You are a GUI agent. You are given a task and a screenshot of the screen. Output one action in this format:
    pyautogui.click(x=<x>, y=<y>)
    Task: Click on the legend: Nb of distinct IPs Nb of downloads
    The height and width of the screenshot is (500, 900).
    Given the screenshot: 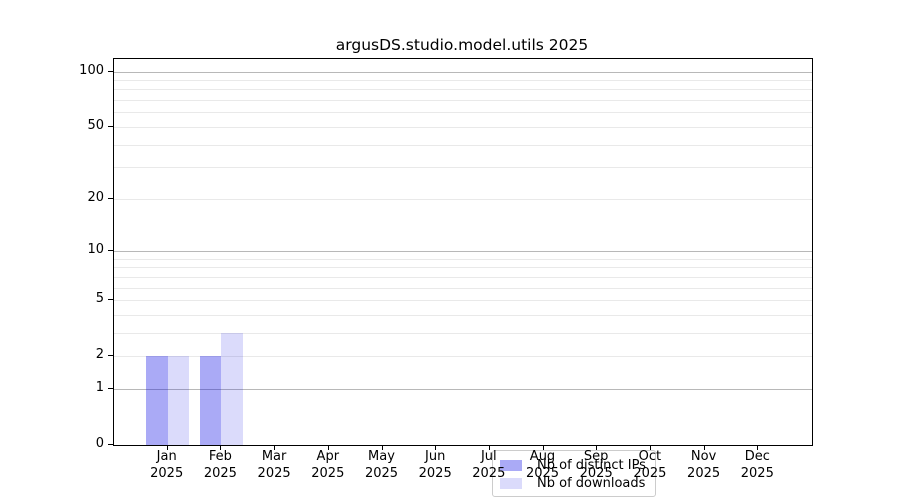 What is the action you would take?
    pyautogui.click(x=574, y=473)
    